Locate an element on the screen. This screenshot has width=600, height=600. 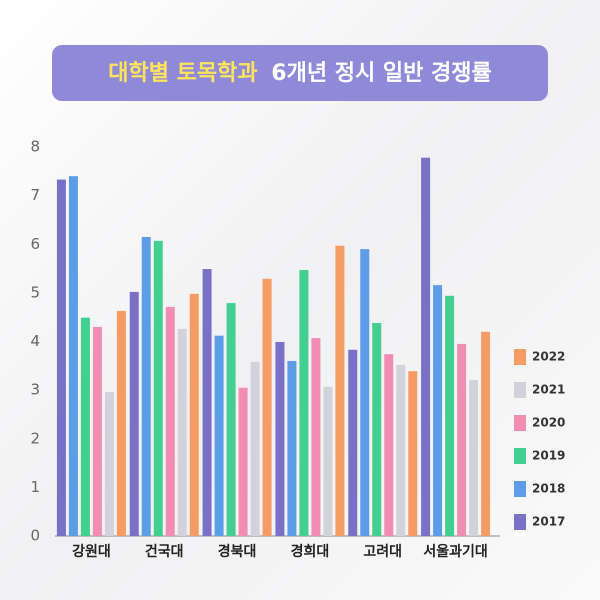
legend-label: 2022 is located at coordinates (548, 357).